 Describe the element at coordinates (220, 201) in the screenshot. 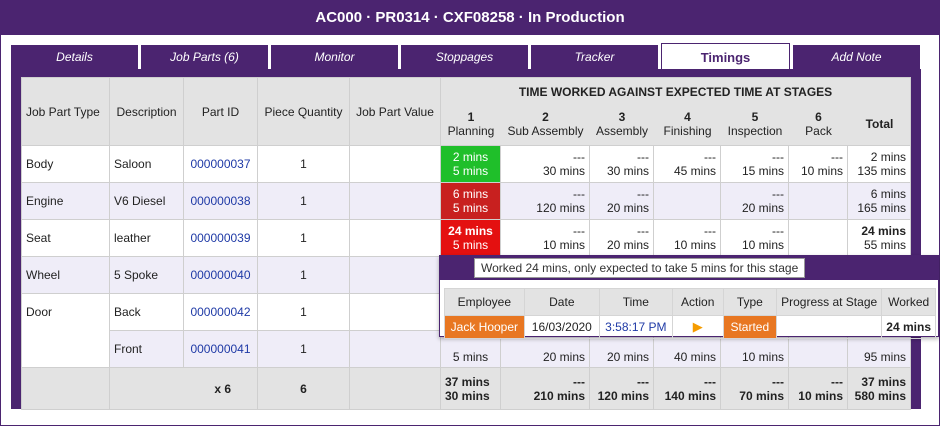

I see `part-id-link: 000000038` at that location.